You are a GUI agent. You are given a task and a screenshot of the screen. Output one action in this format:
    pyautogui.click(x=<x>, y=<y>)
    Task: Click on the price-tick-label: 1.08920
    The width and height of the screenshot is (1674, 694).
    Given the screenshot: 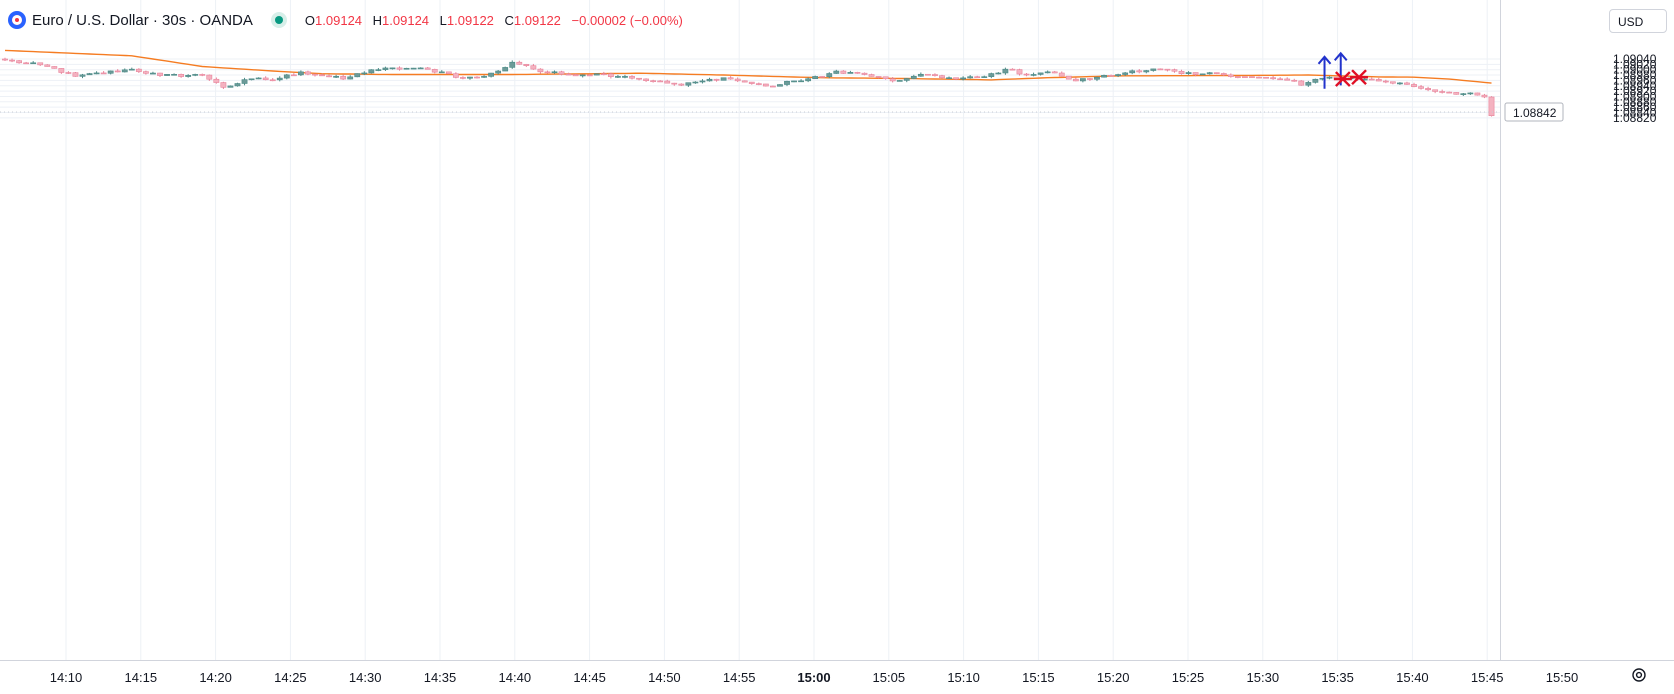 What is the action you would take?
    pyautogui.click(x=1635, y=91)
    